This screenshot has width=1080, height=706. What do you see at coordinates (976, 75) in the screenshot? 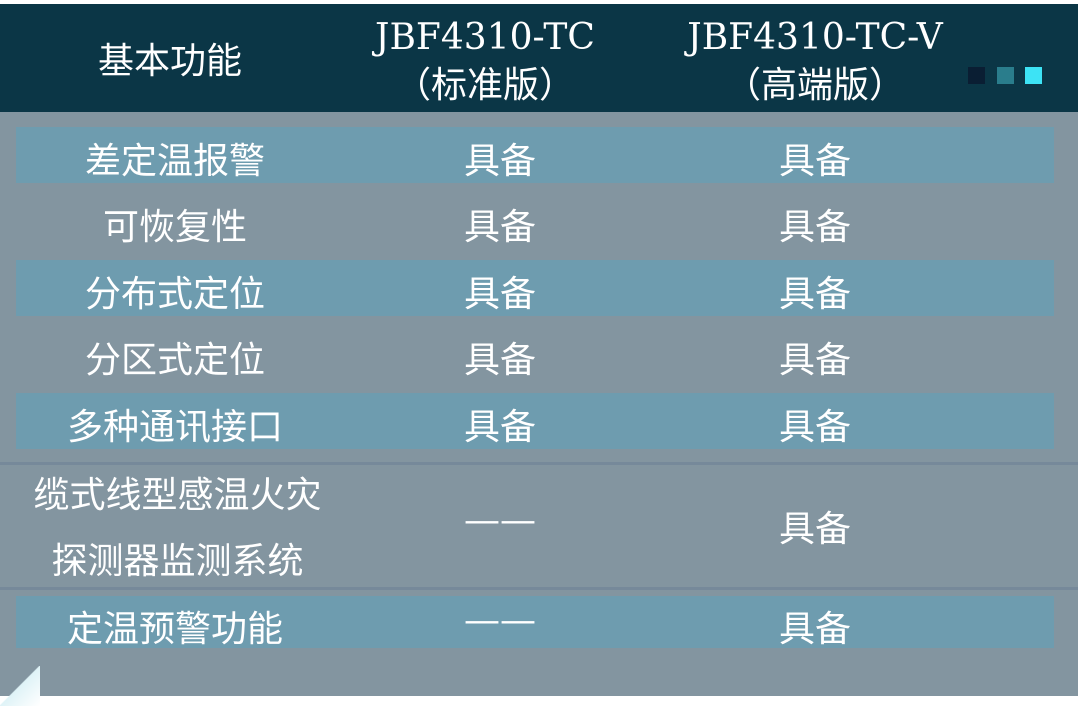
I see `decor-square-dark-icon` at bounding box center [976, 75].